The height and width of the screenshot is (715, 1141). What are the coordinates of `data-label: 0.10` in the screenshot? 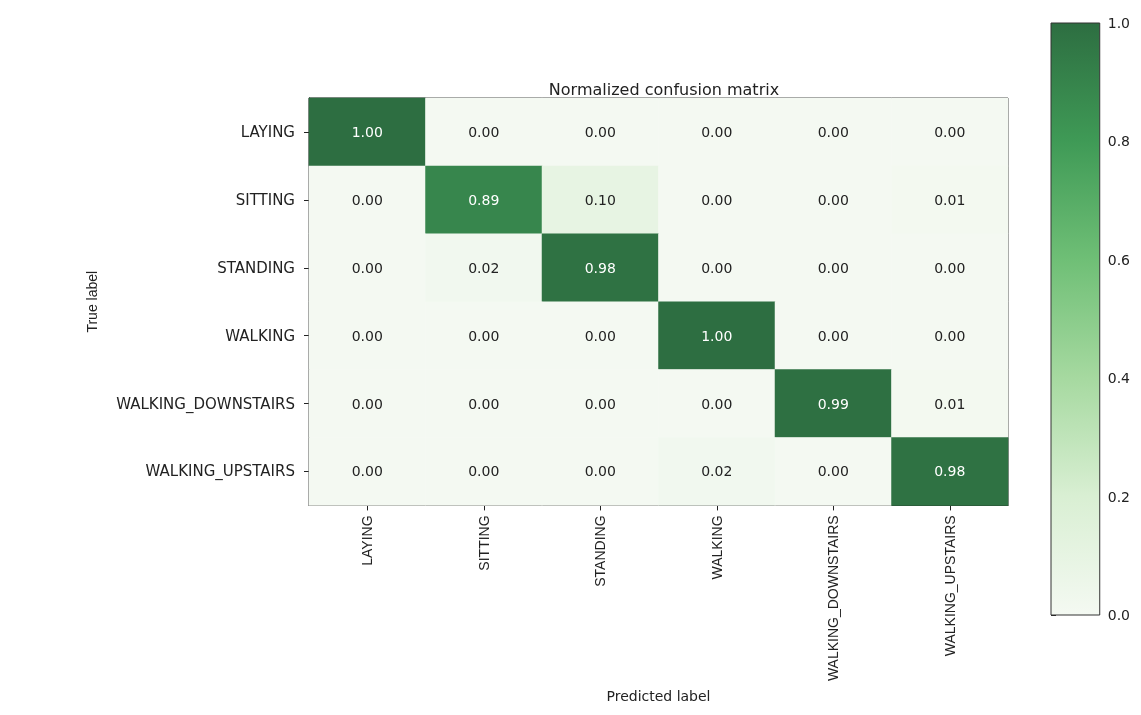 It's located at (600, 199).